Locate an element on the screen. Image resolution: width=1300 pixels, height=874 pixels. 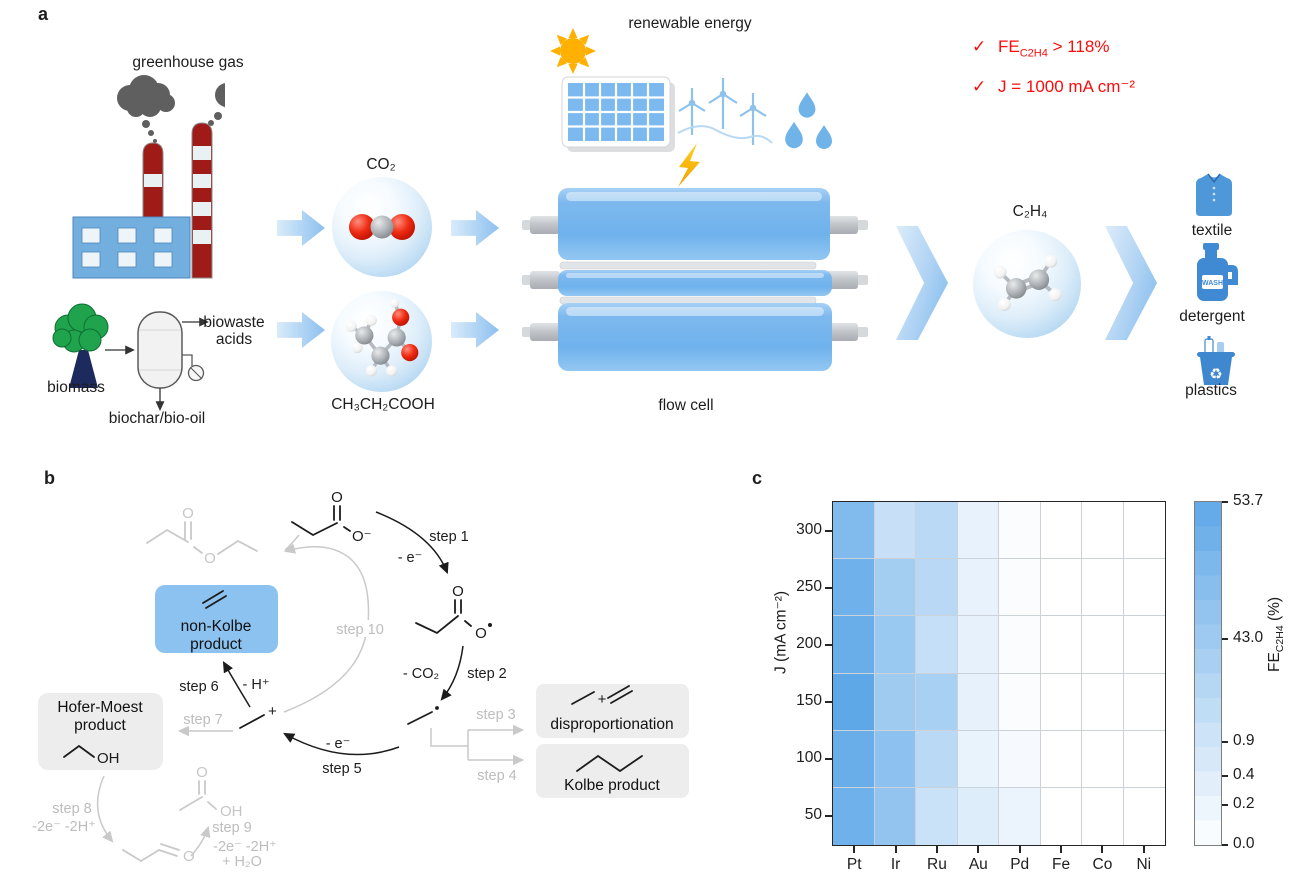
kolbe-product-label: Kolbe product is located at coordinates (612, 785).